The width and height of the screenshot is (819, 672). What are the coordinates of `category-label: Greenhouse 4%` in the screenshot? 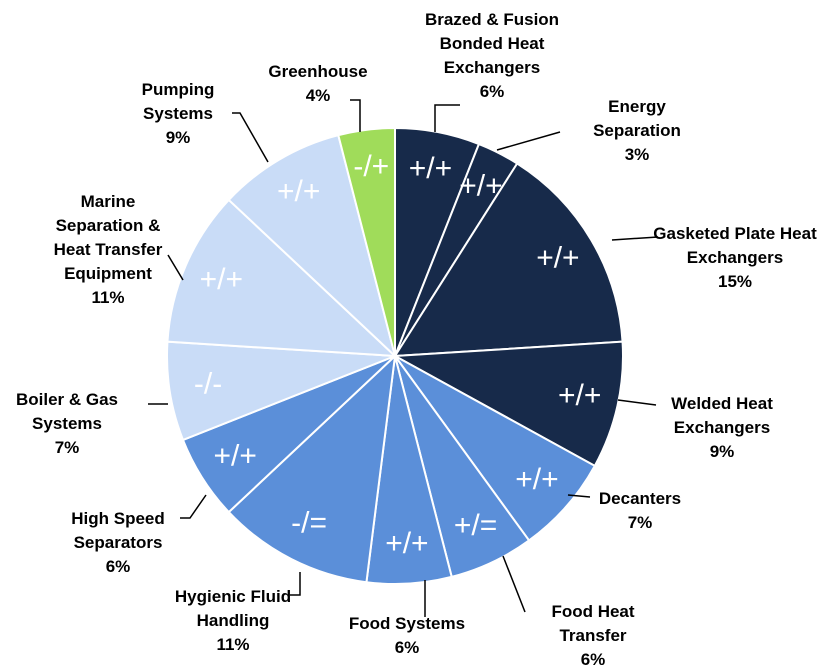 It's located at (318, 84).